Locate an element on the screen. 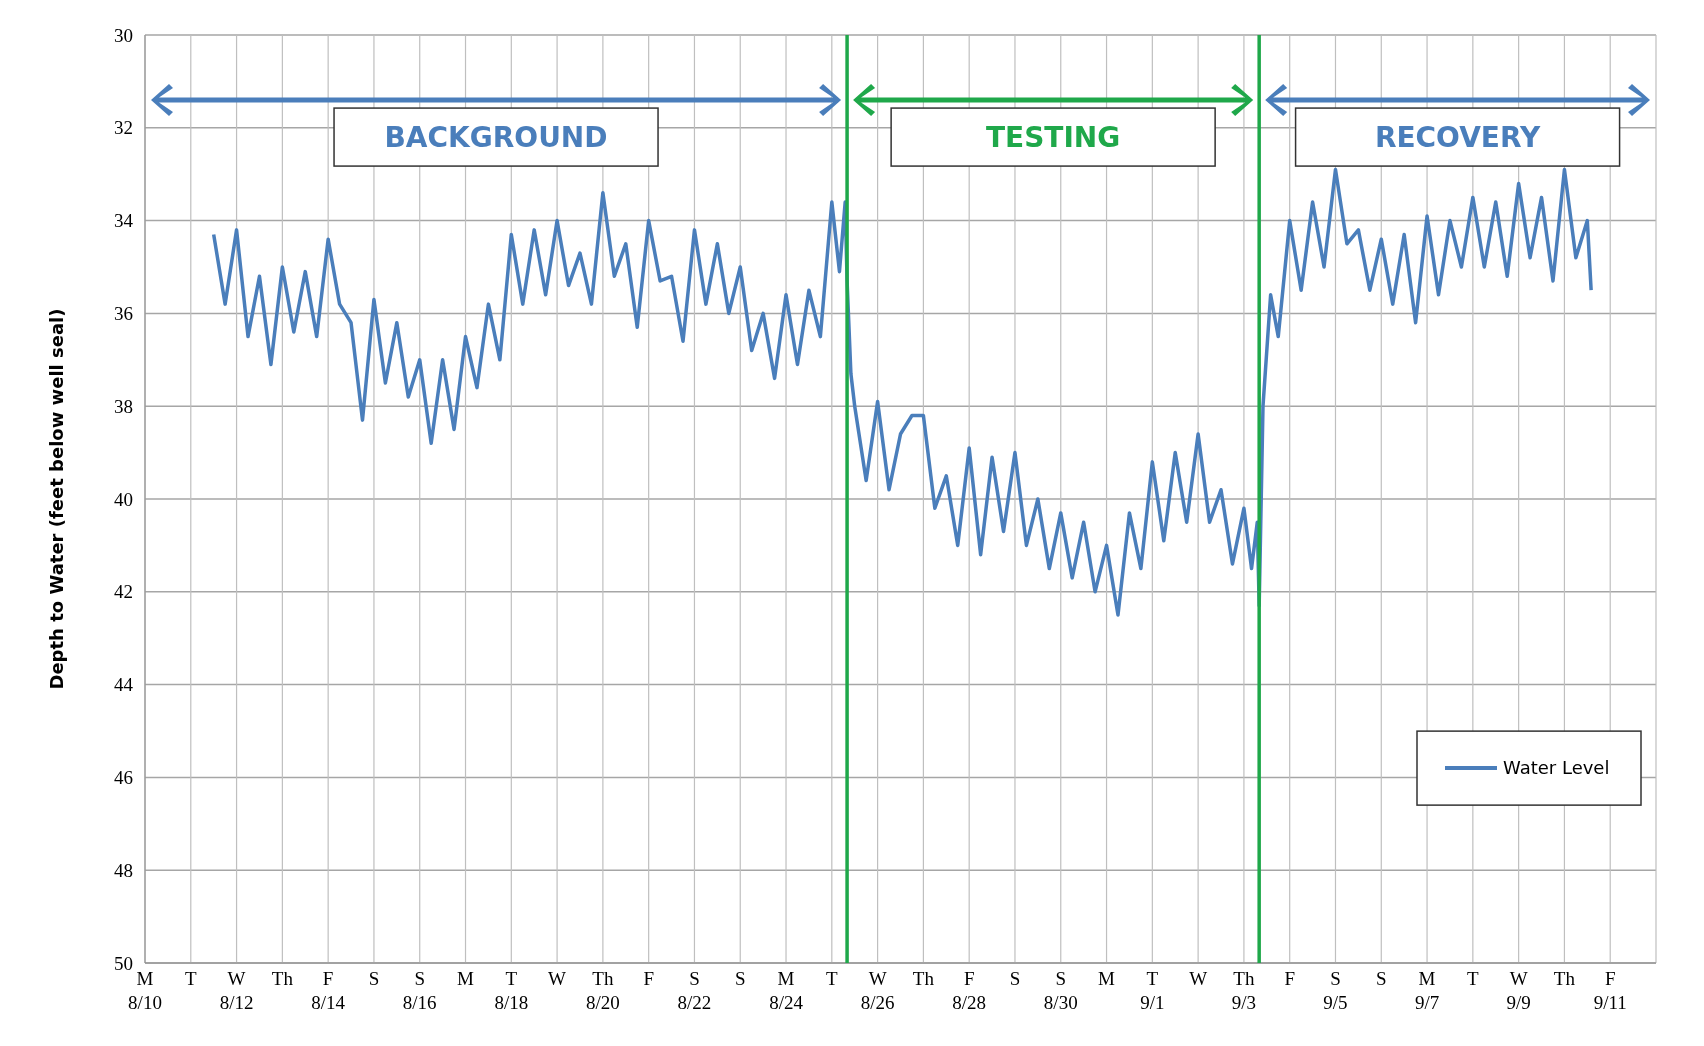 The image size is (1704, 1046). x-tick-label: W 8/26 is located at coordinates (877, 990).